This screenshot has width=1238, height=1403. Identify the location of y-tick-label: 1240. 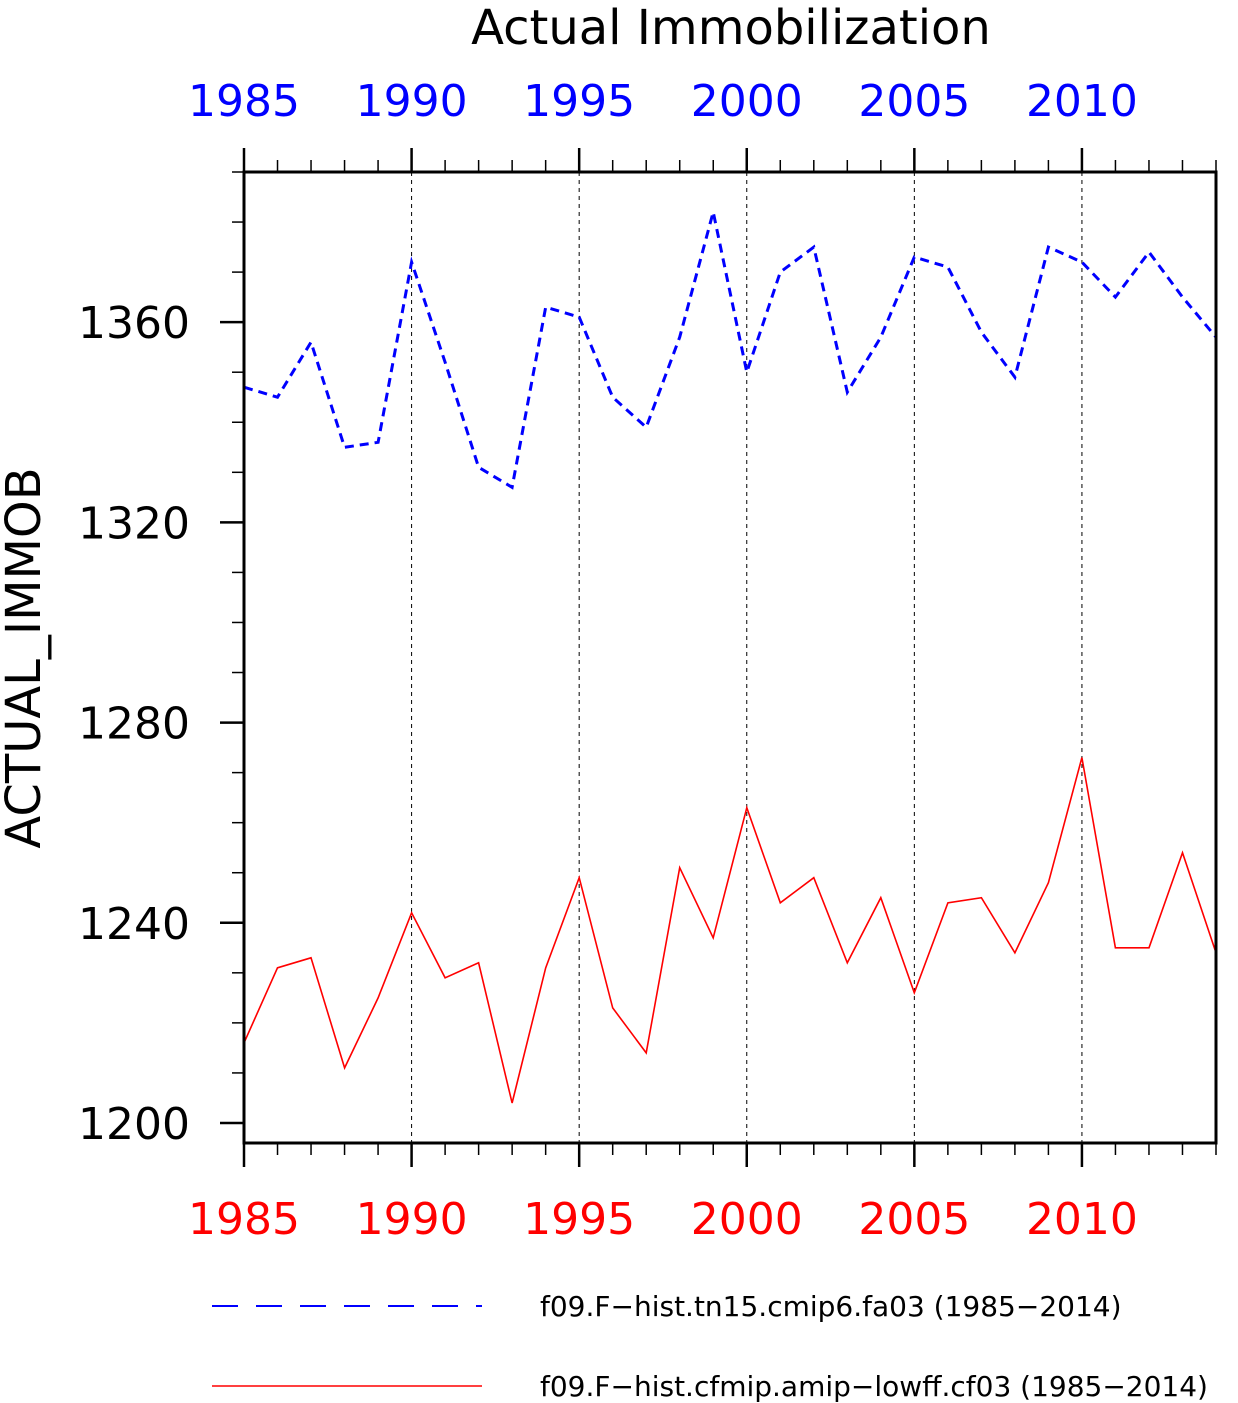
(134, 924).